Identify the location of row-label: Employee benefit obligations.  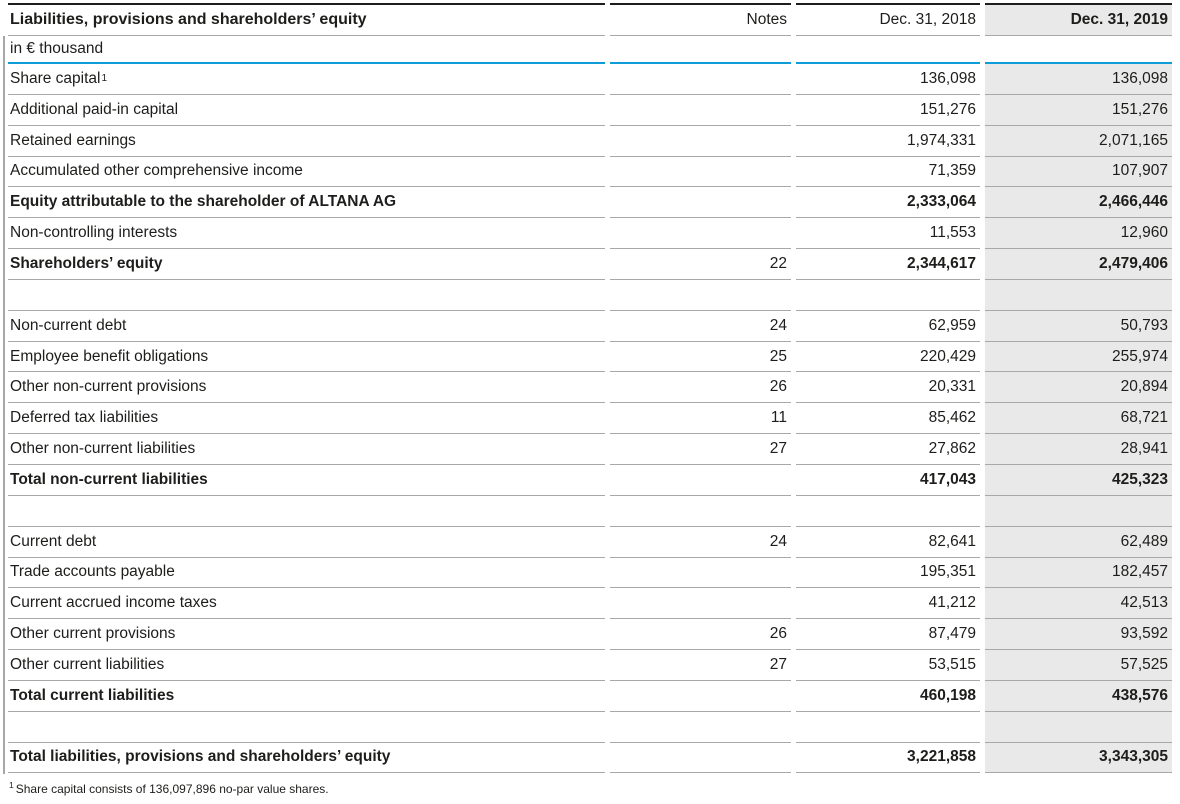
(306, 357).